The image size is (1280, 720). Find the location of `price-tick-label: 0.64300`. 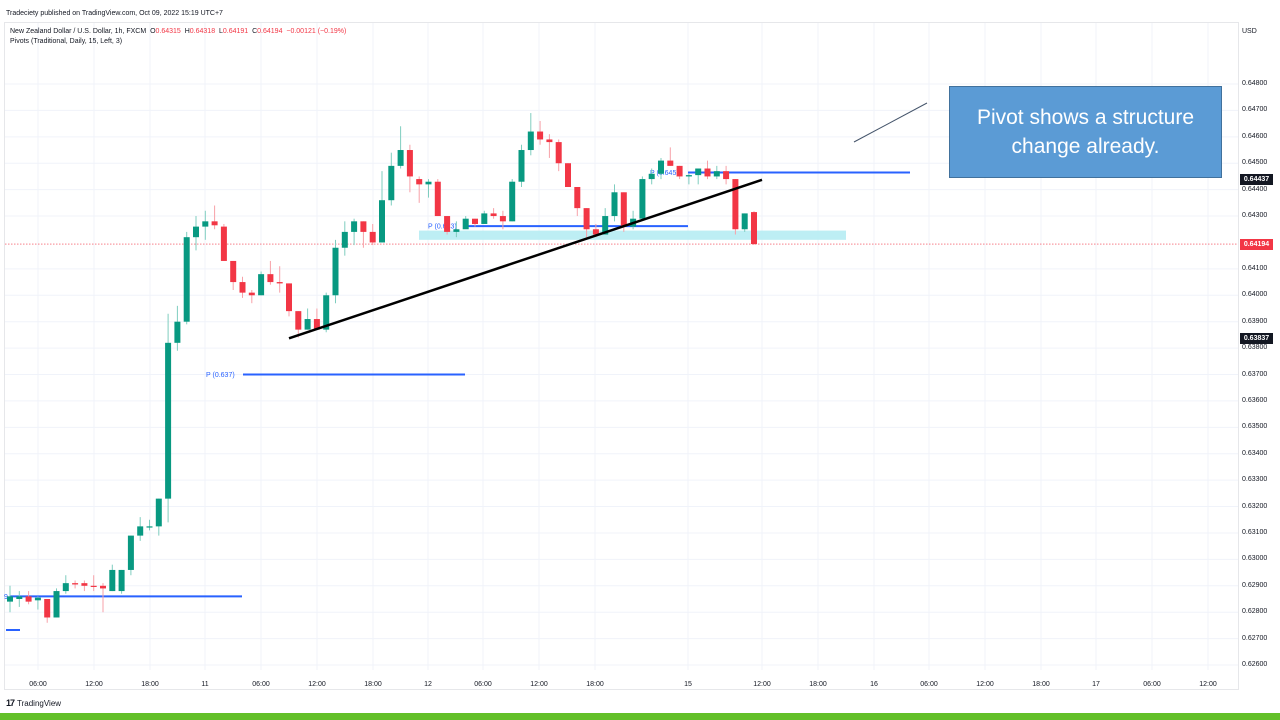

price-tick-label: 0.64300 is located at coordinates (1255, 216).